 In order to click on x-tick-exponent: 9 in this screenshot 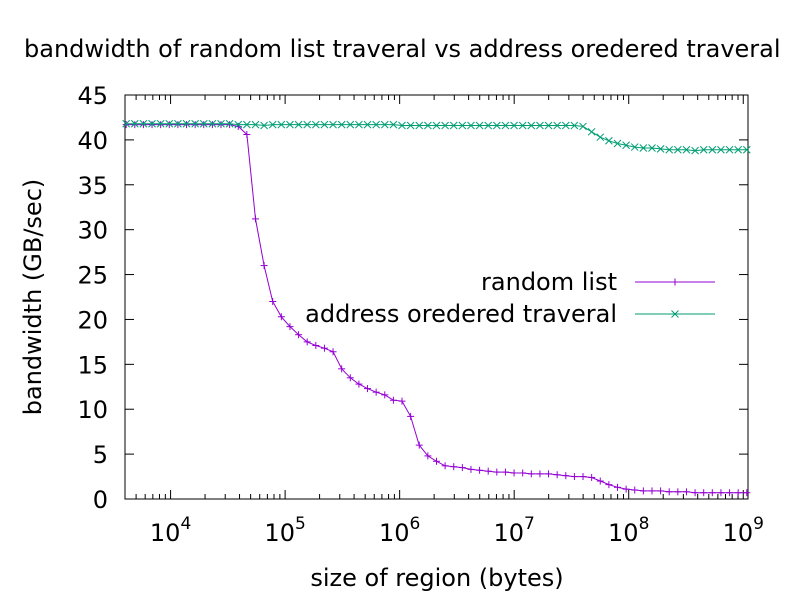, I will do `click(758, 524)`.